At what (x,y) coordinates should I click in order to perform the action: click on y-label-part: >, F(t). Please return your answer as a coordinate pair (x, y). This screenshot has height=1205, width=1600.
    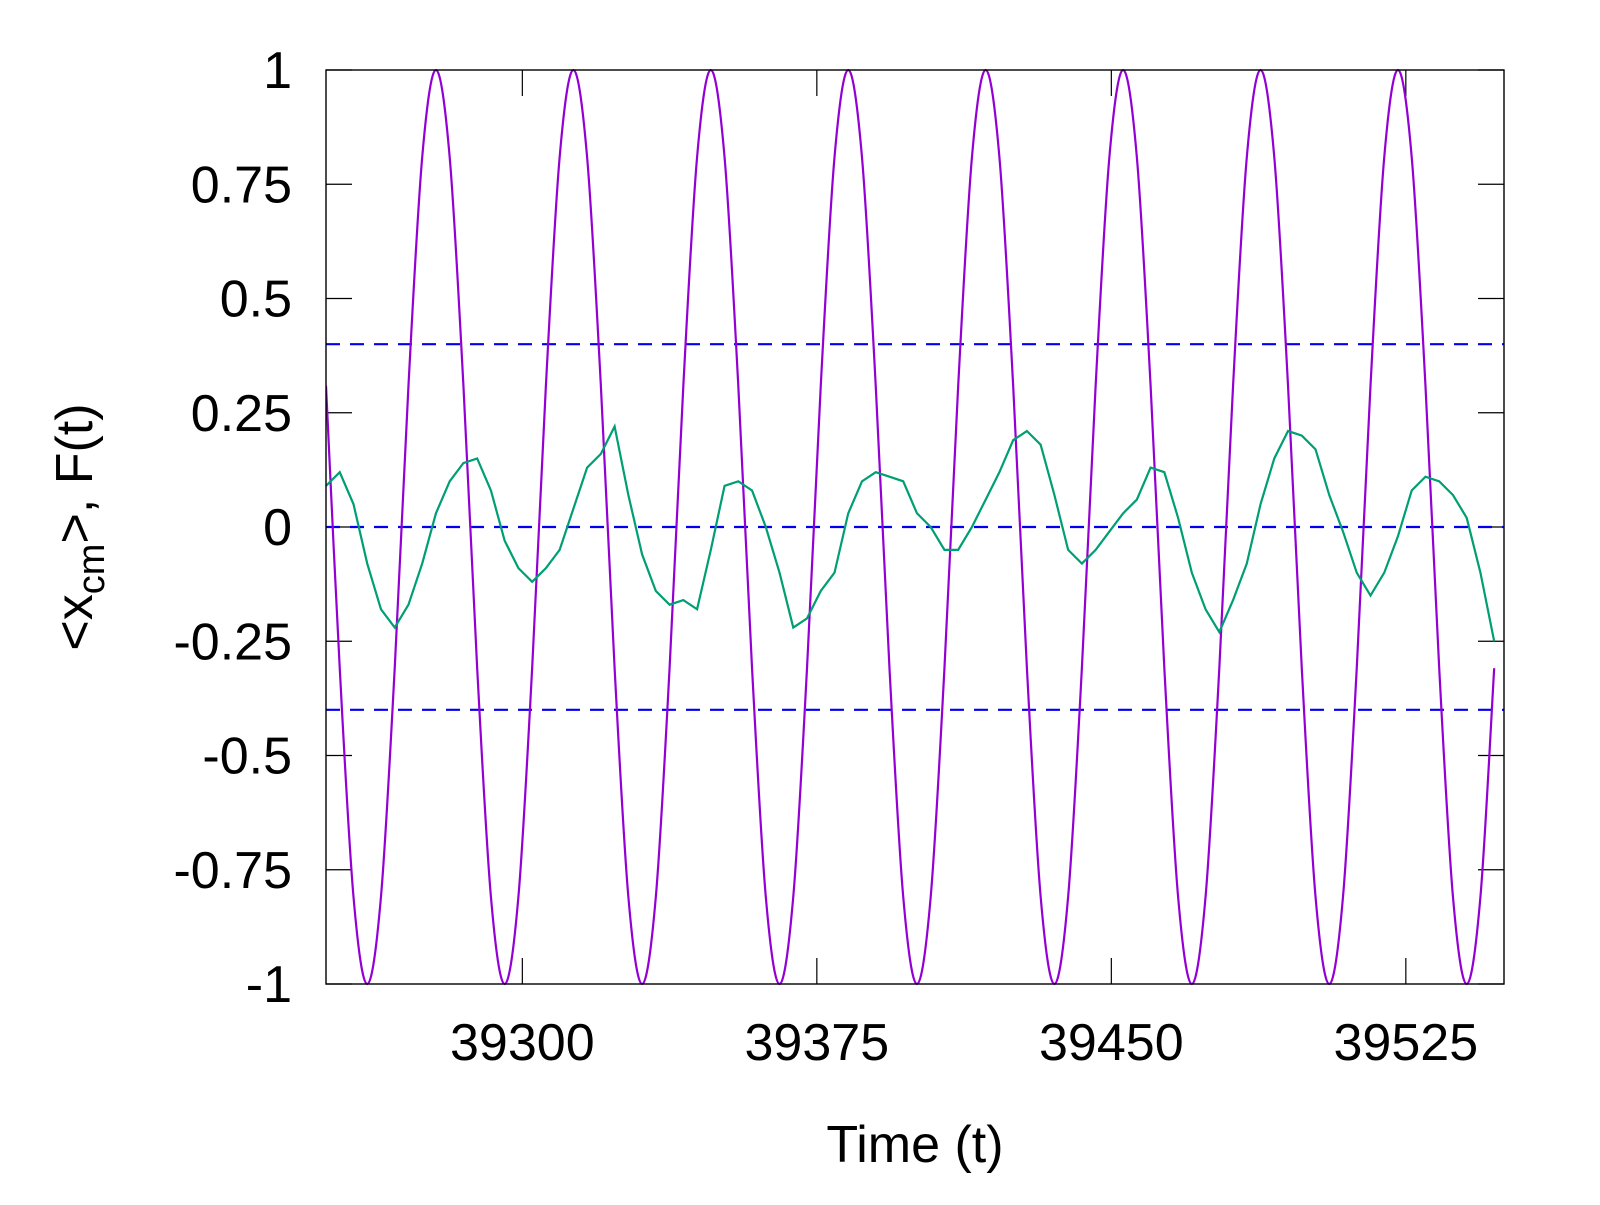
    Looking at the image, I should click on (75, 473).